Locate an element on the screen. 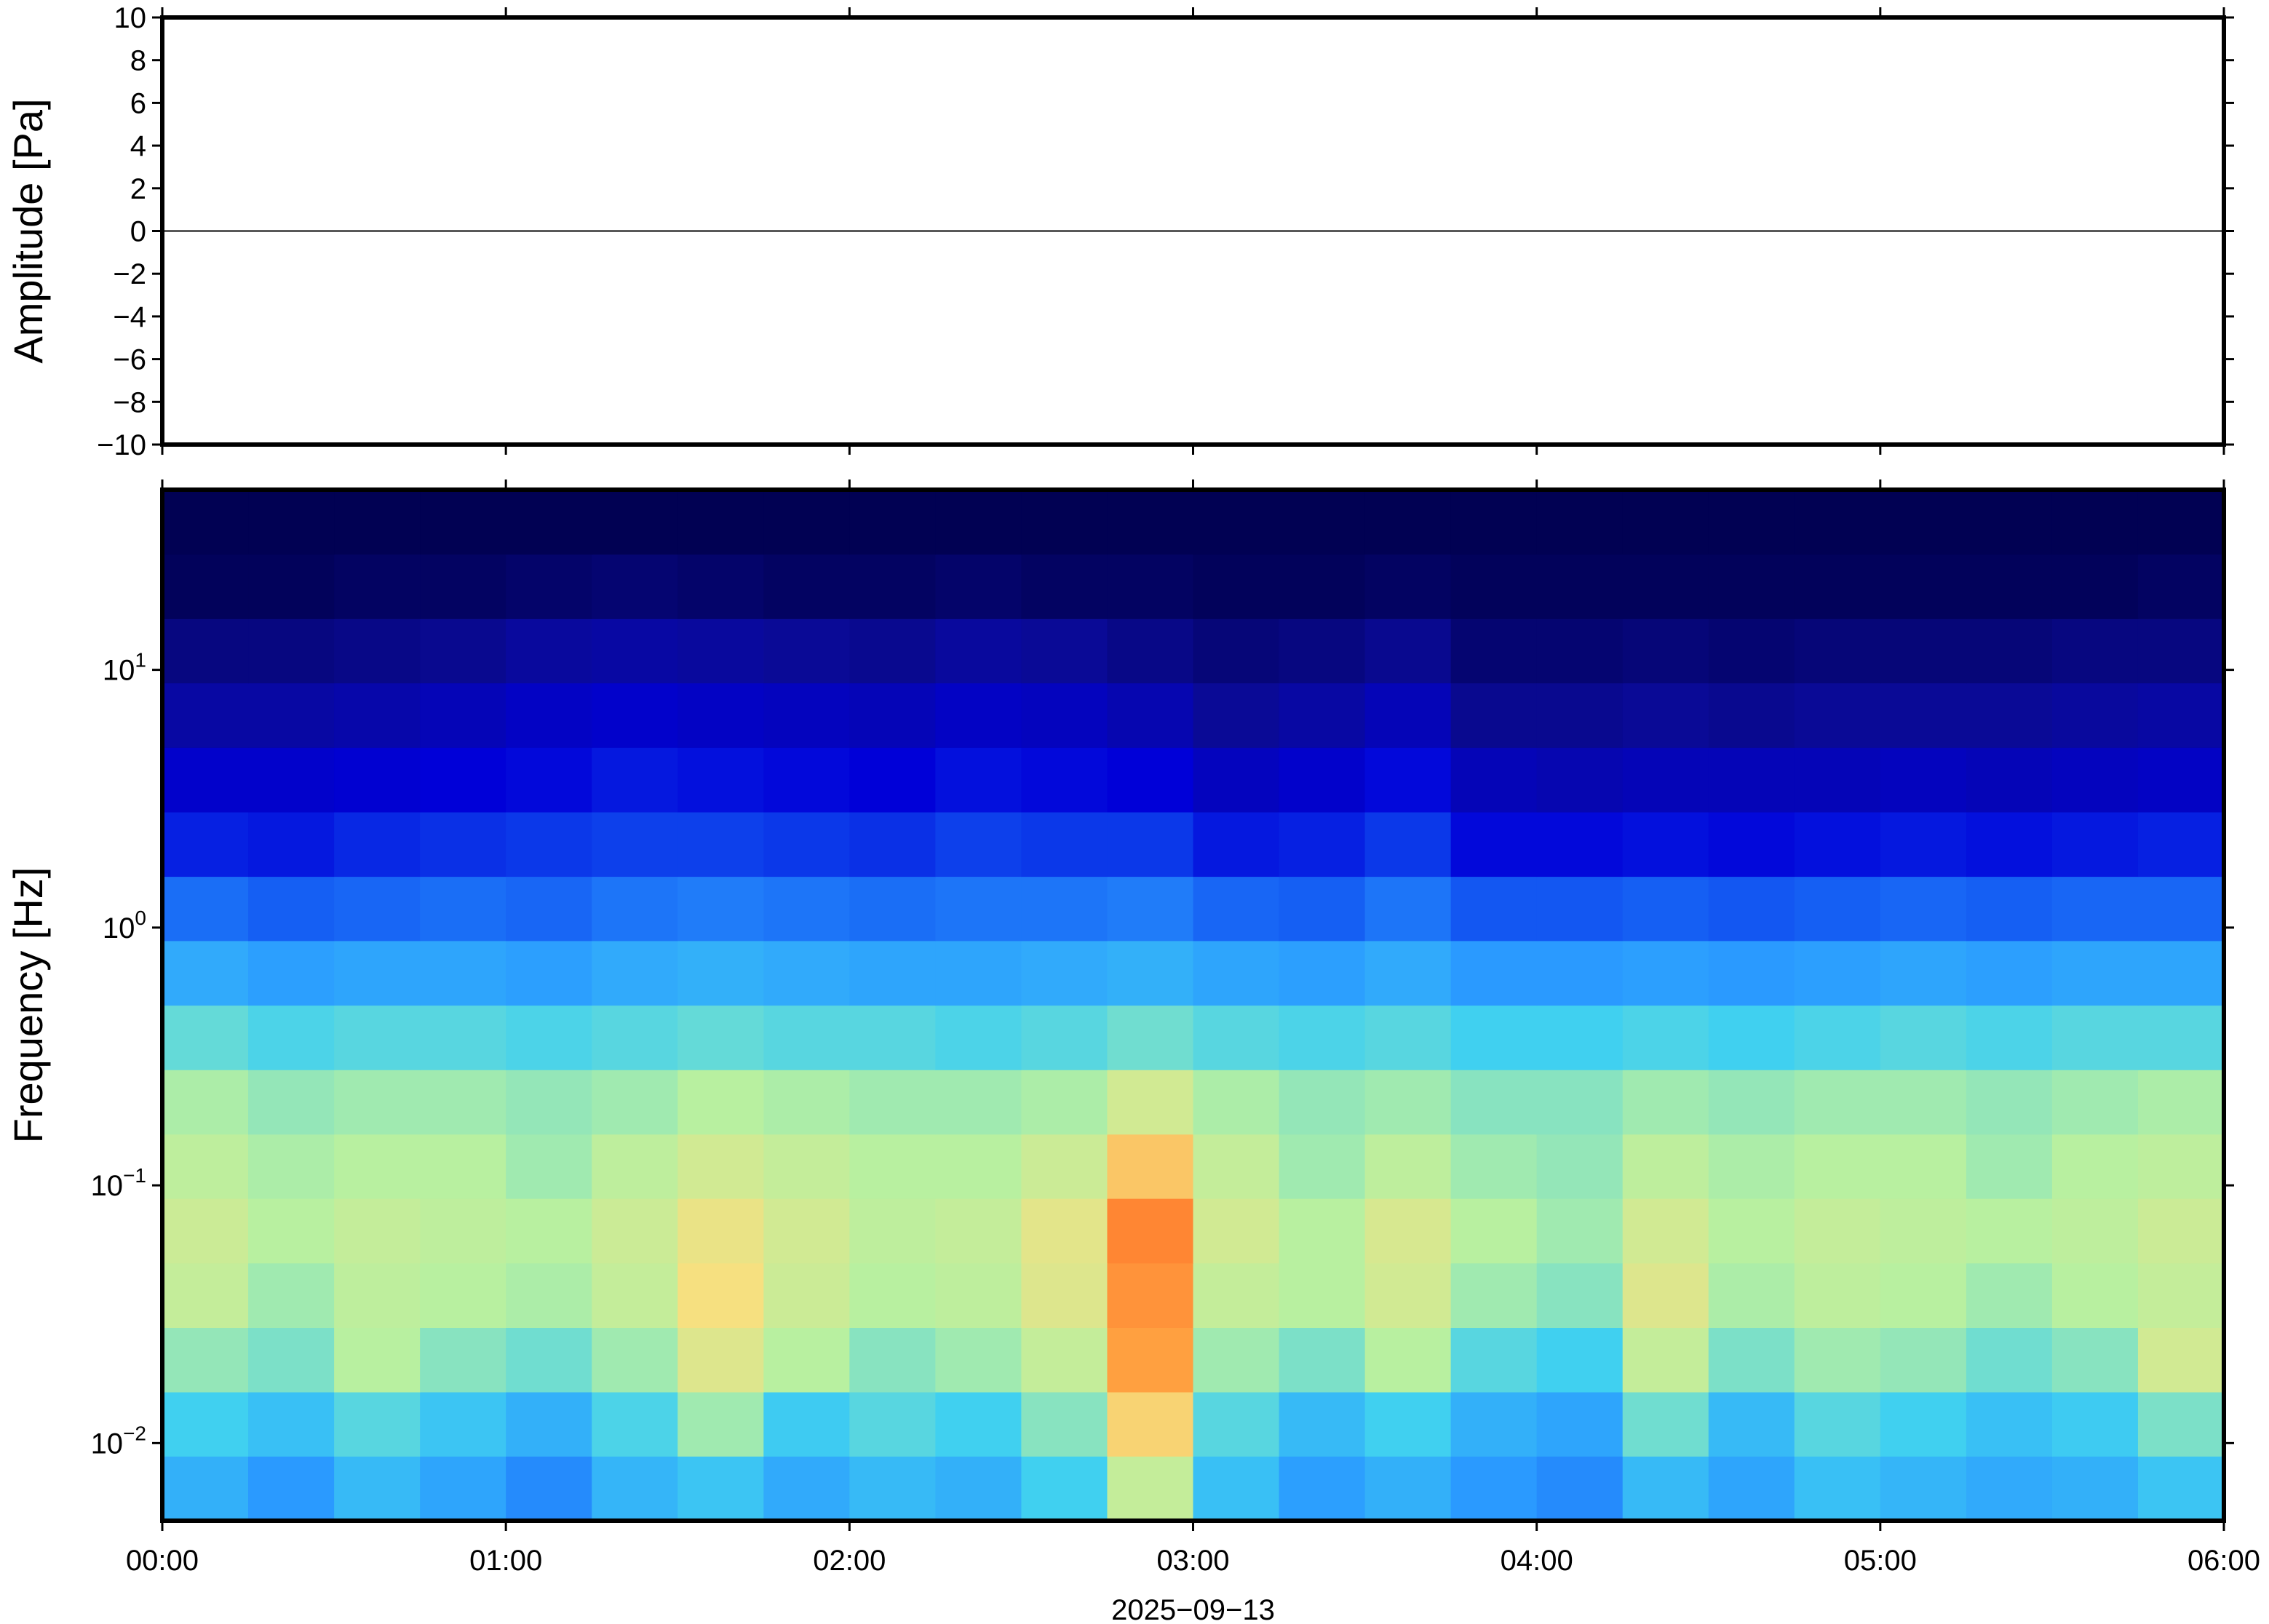  y-axis-label: Frequency [Hz] is located at coordinates (28, 1005).